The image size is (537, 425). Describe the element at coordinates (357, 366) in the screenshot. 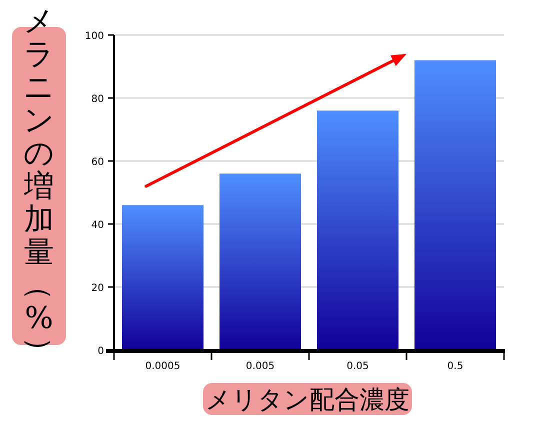

I see `x-tick-label: 0.05` at that location.